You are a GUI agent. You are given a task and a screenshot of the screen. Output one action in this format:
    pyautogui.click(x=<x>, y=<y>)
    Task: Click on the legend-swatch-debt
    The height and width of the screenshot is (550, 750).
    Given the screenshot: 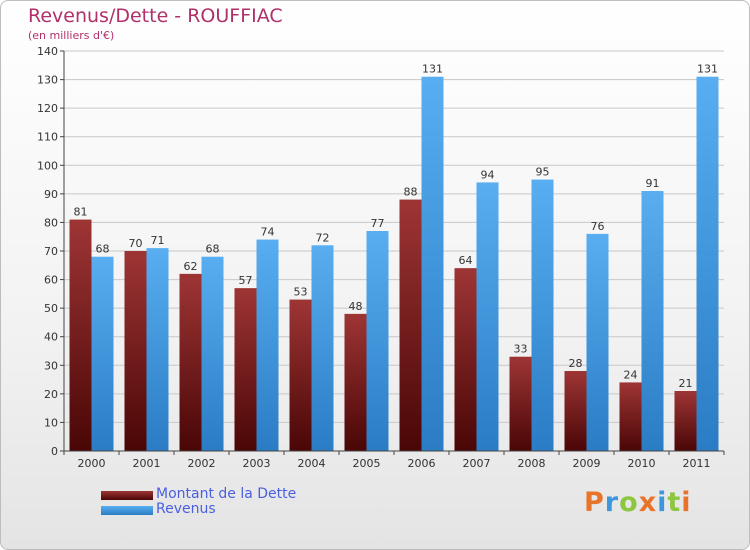 What is the action you would take?
    pyautogui.click(x=127, y=495)
    